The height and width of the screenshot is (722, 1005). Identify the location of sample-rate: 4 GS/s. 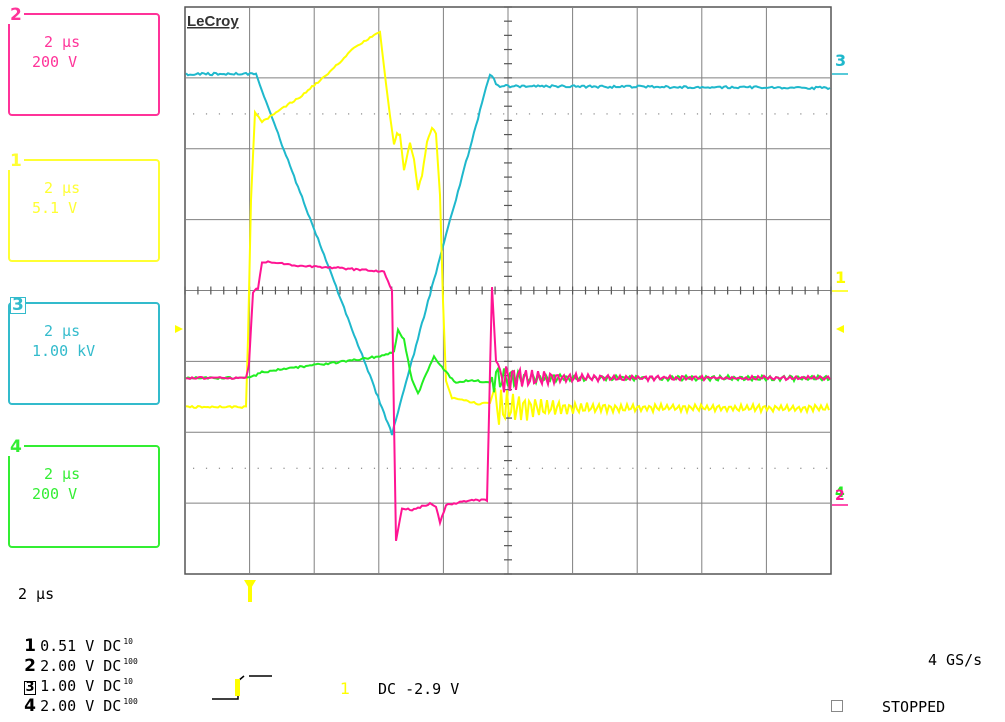
(955, 660).